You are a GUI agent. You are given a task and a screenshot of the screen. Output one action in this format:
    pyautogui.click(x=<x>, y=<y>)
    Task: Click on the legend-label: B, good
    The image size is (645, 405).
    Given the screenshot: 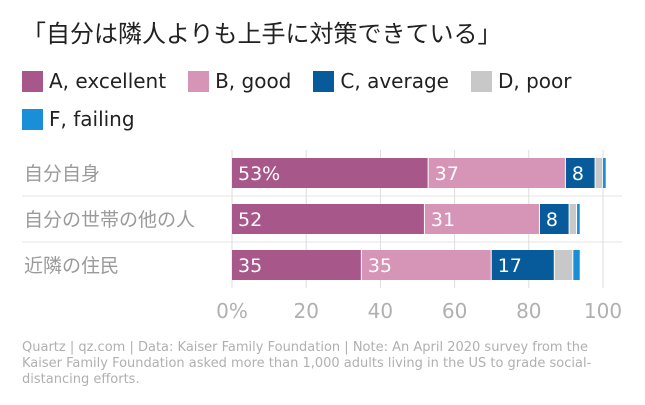 What is the action you would take?
    pyautogui.click(x=253, y=81)
    